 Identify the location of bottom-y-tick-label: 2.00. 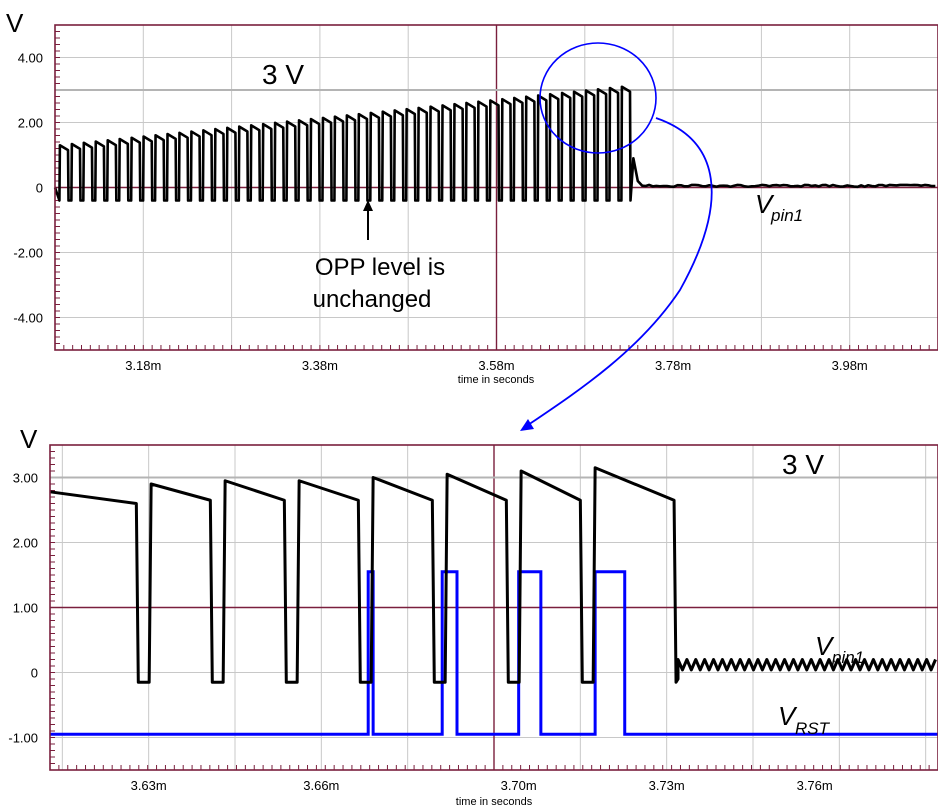
(25, 543).